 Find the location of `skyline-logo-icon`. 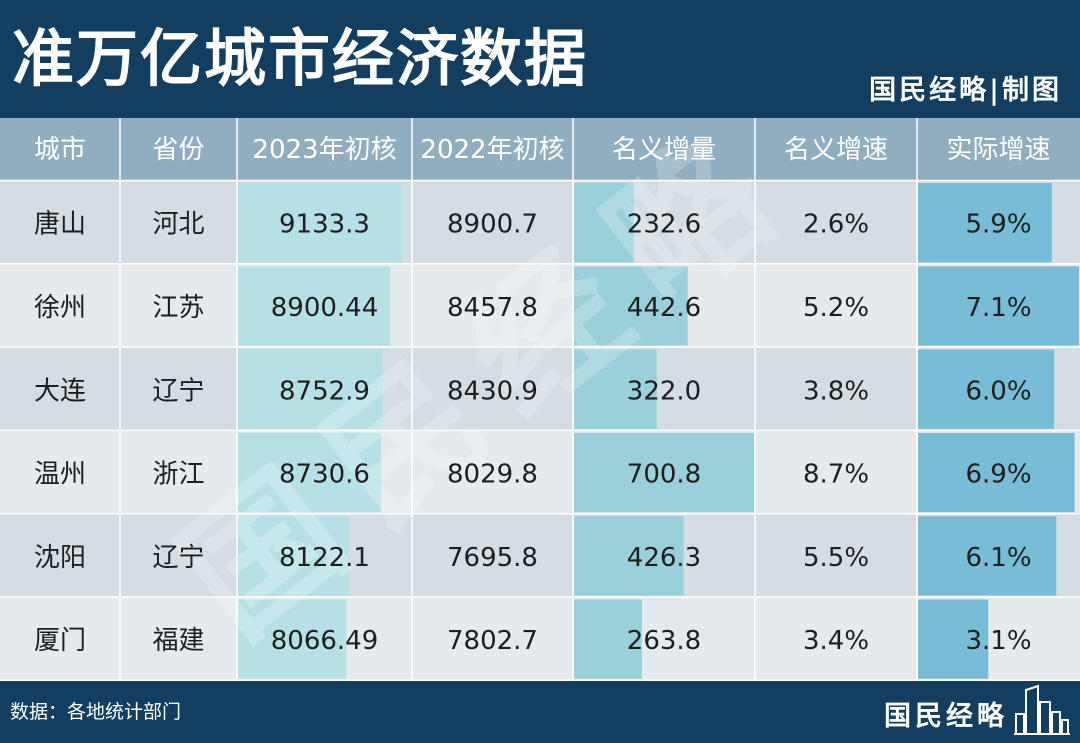

skyline-logo-icon is located at coordinates (1042, 709).